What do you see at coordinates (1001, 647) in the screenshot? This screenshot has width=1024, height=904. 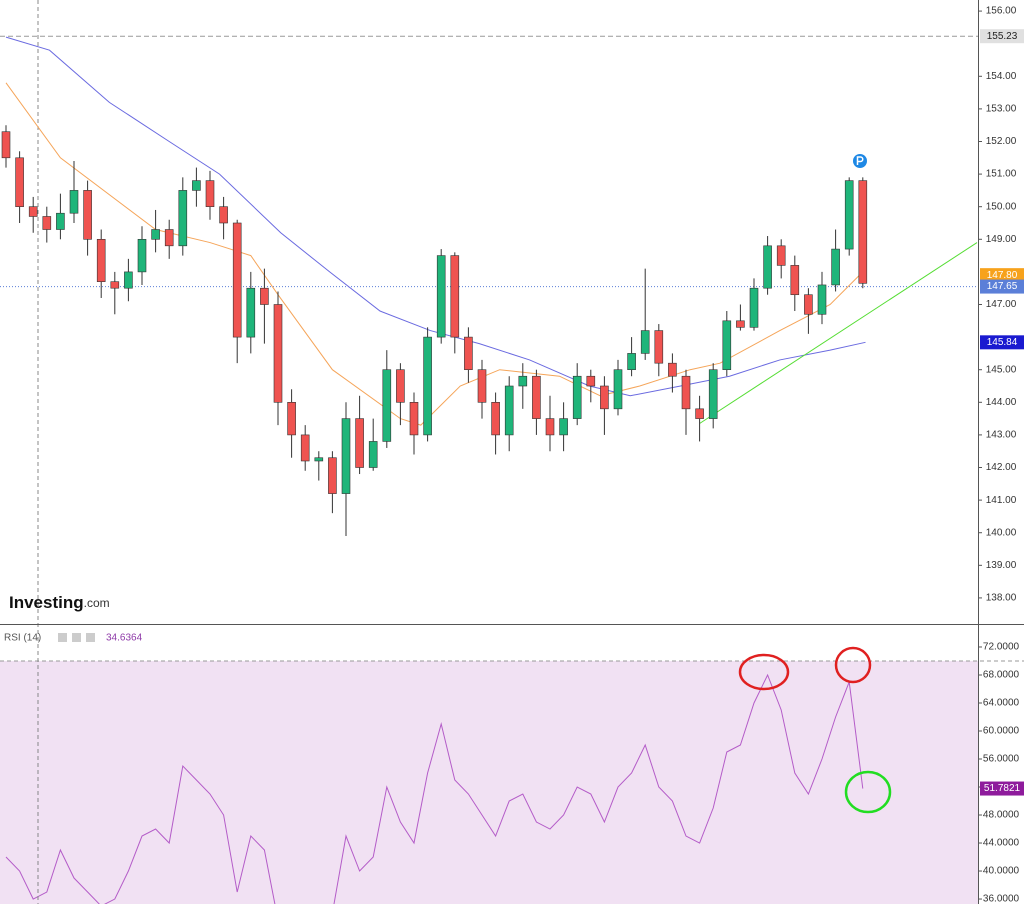 I see `tick-label: 72.0000` at bounding box center [1001, 647].